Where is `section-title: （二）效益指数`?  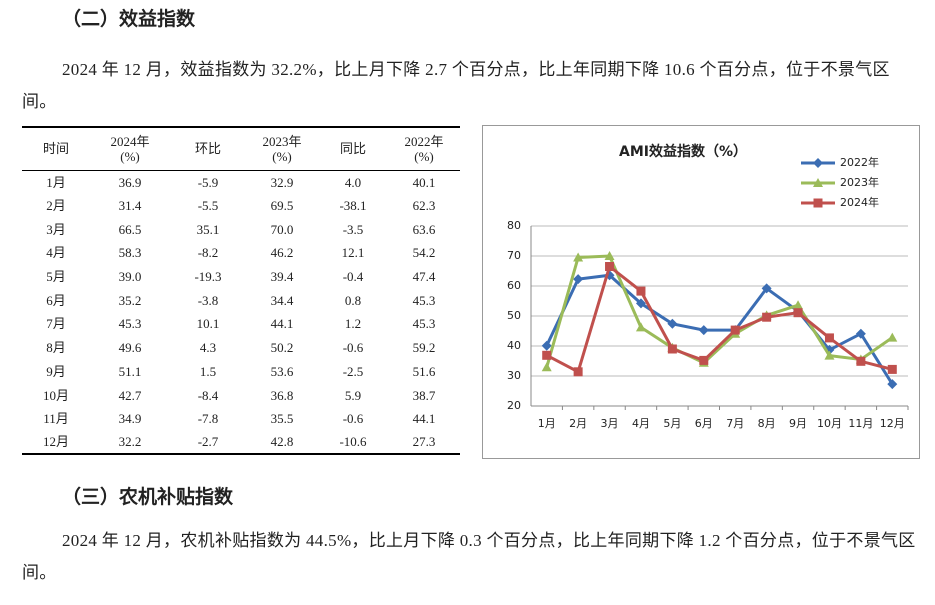 section-title: （二）效益指数 is located at coordinates (129, 19).